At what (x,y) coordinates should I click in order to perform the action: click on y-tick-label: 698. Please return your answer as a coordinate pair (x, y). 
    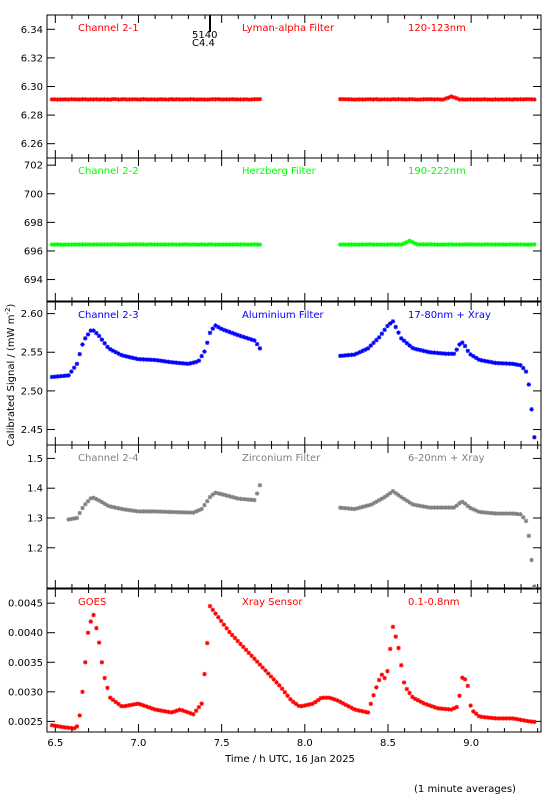
    Looking at the image, I should click on (33, 223).